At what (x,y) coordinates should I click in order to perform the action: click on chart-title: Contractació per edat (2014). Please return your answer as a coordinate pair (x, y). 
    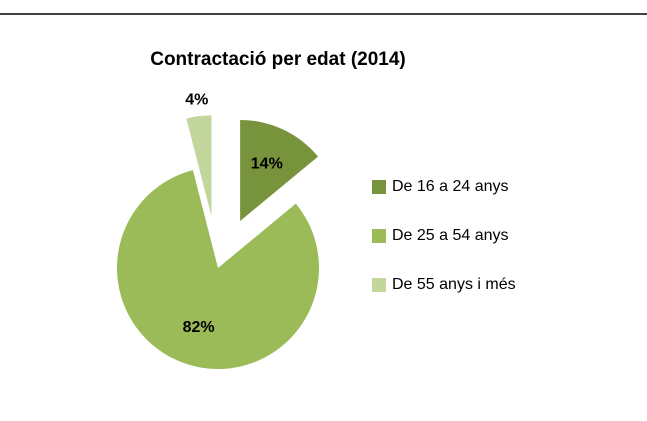
    Looking at the image, I should click on (278, 59).